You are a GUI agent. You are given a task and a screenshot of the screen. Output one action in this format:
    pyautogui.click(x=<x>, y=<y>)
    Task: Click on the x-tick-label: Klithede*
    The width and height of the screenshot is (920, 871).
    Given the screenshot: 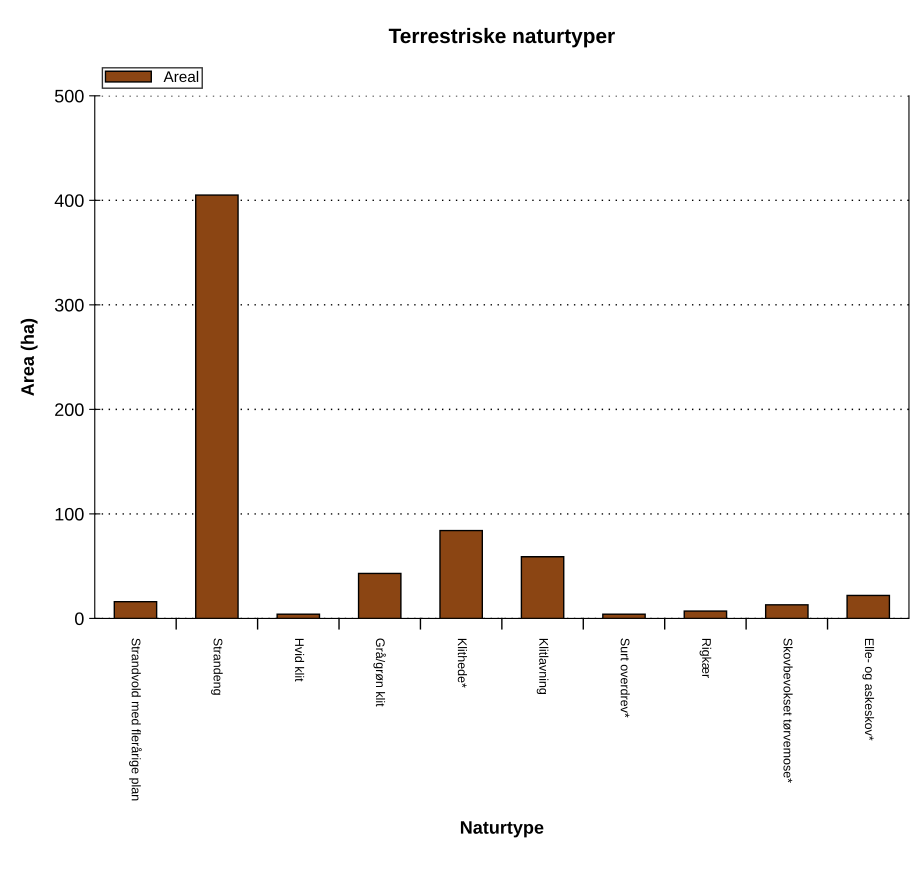 What is the action you would take?
    pyautogui.click(x=462, y=663)
    